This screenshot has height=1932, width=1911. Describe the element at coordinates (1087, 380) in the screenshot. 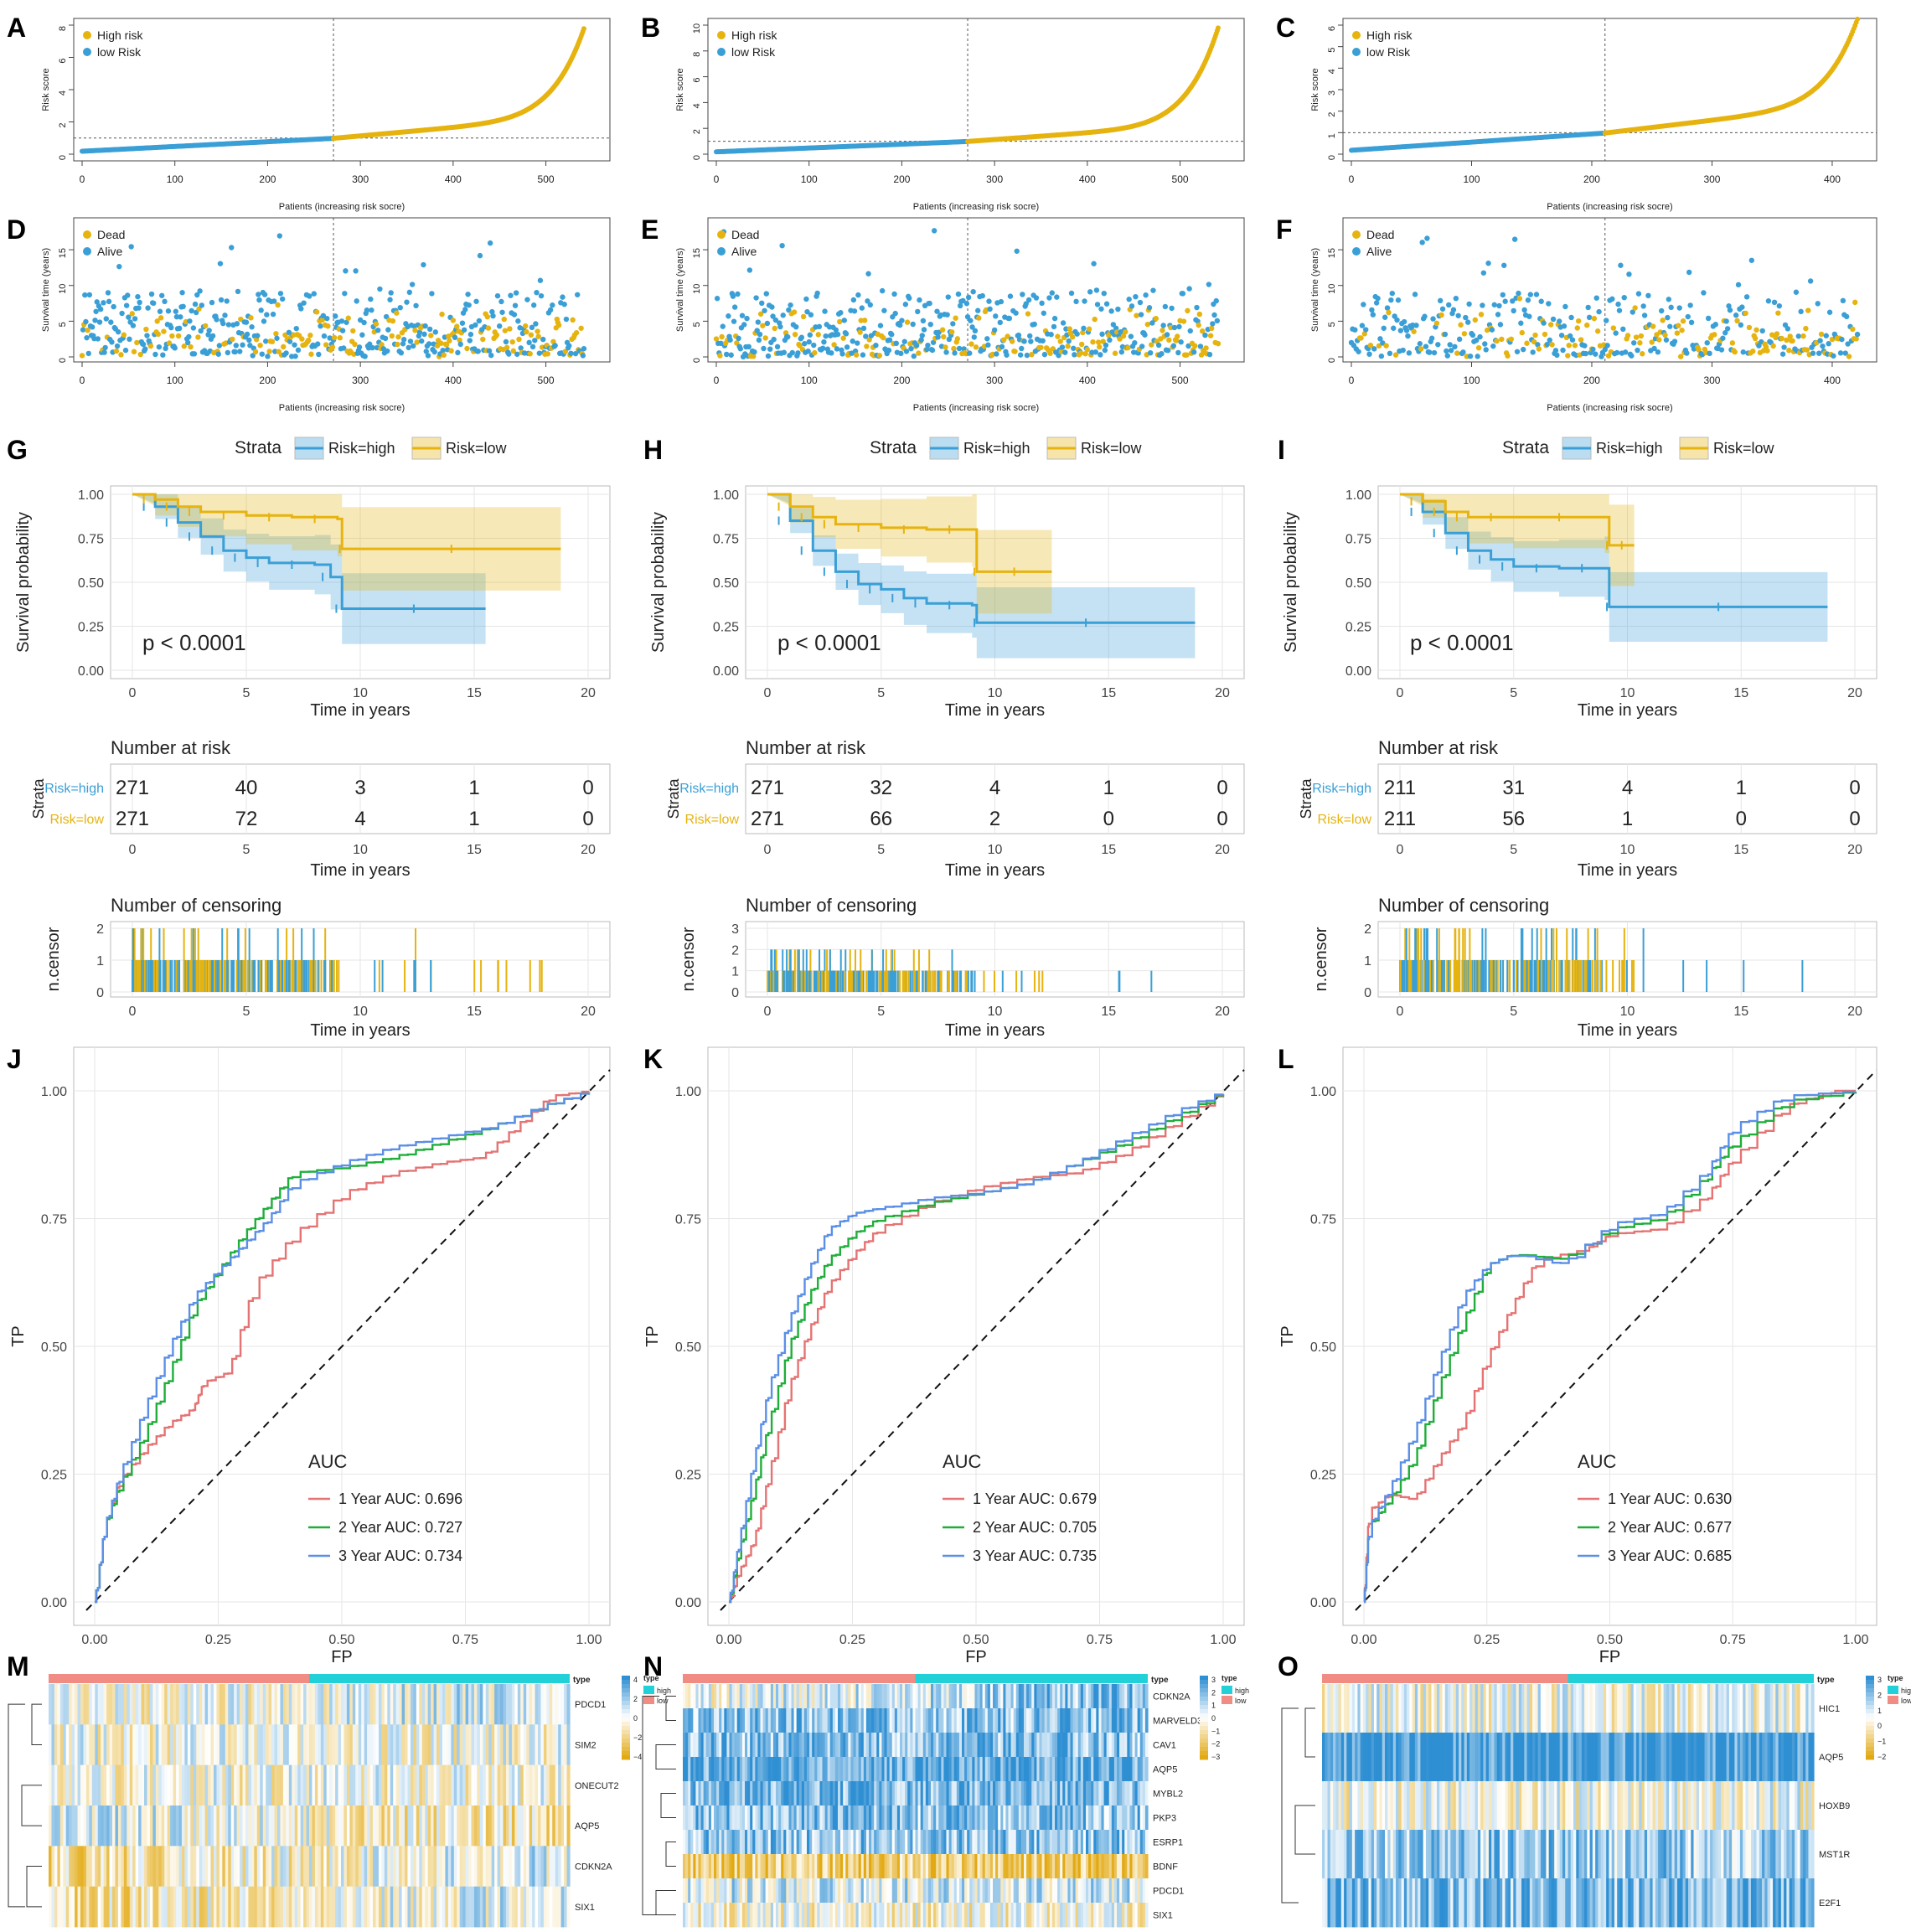

I see `x-tick-label: 400` at that location.